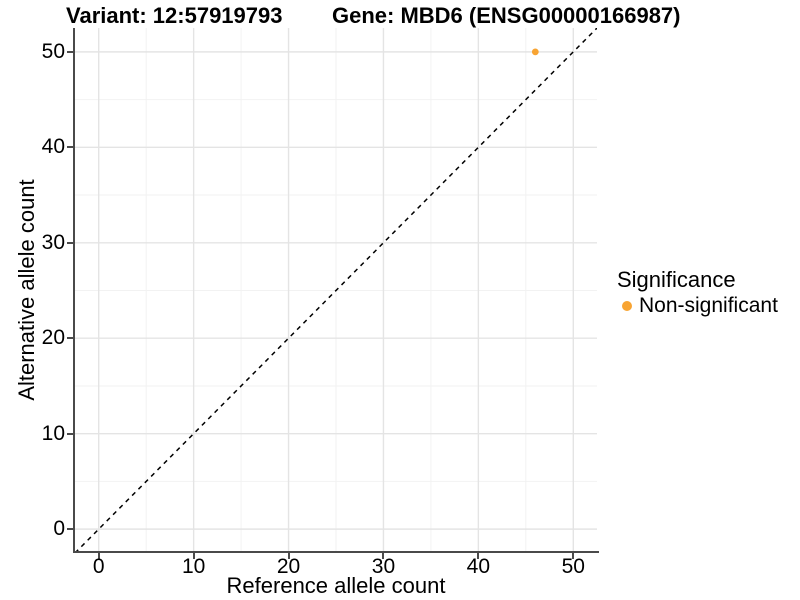 Image resolution: width=800 pixels, height=600 pixels. What do you see at coordinates (535, 52) in the screenshot?
I see `data-point` at bounding box center [535, 52].